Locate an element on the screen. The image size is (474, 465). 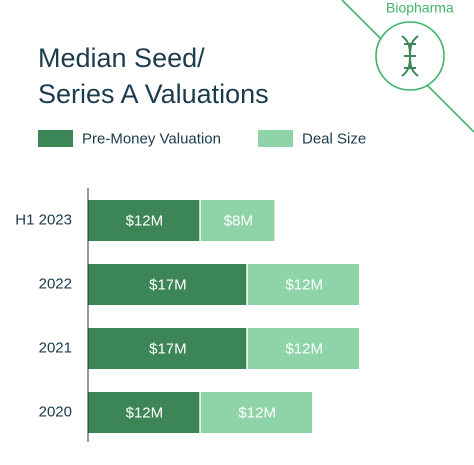
badge: Biopharma is located at coordinates (420, 8).